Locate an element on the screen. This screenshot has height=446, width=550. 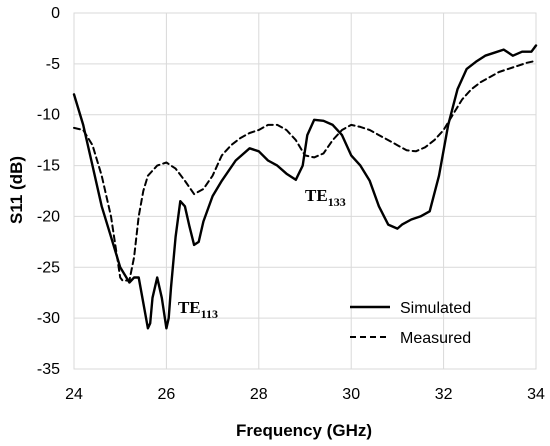
y-tick-label: -20 is located at coordinates (48, 216).